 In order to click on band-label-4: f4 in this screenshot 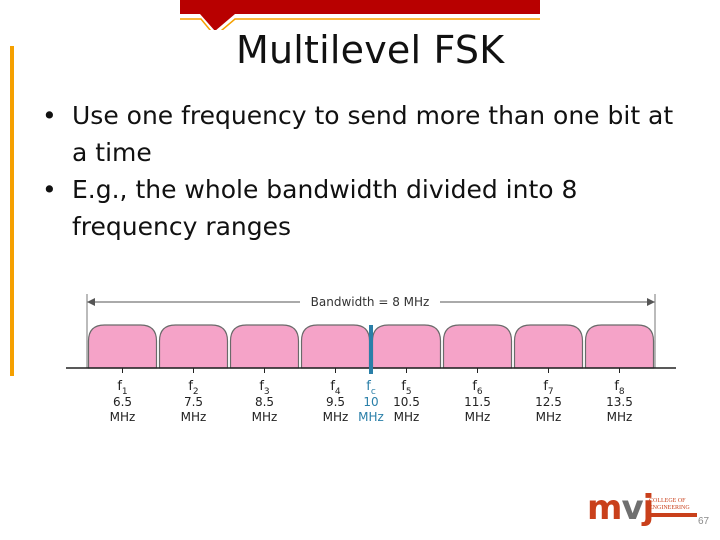, I will do `click(335, 388)`.